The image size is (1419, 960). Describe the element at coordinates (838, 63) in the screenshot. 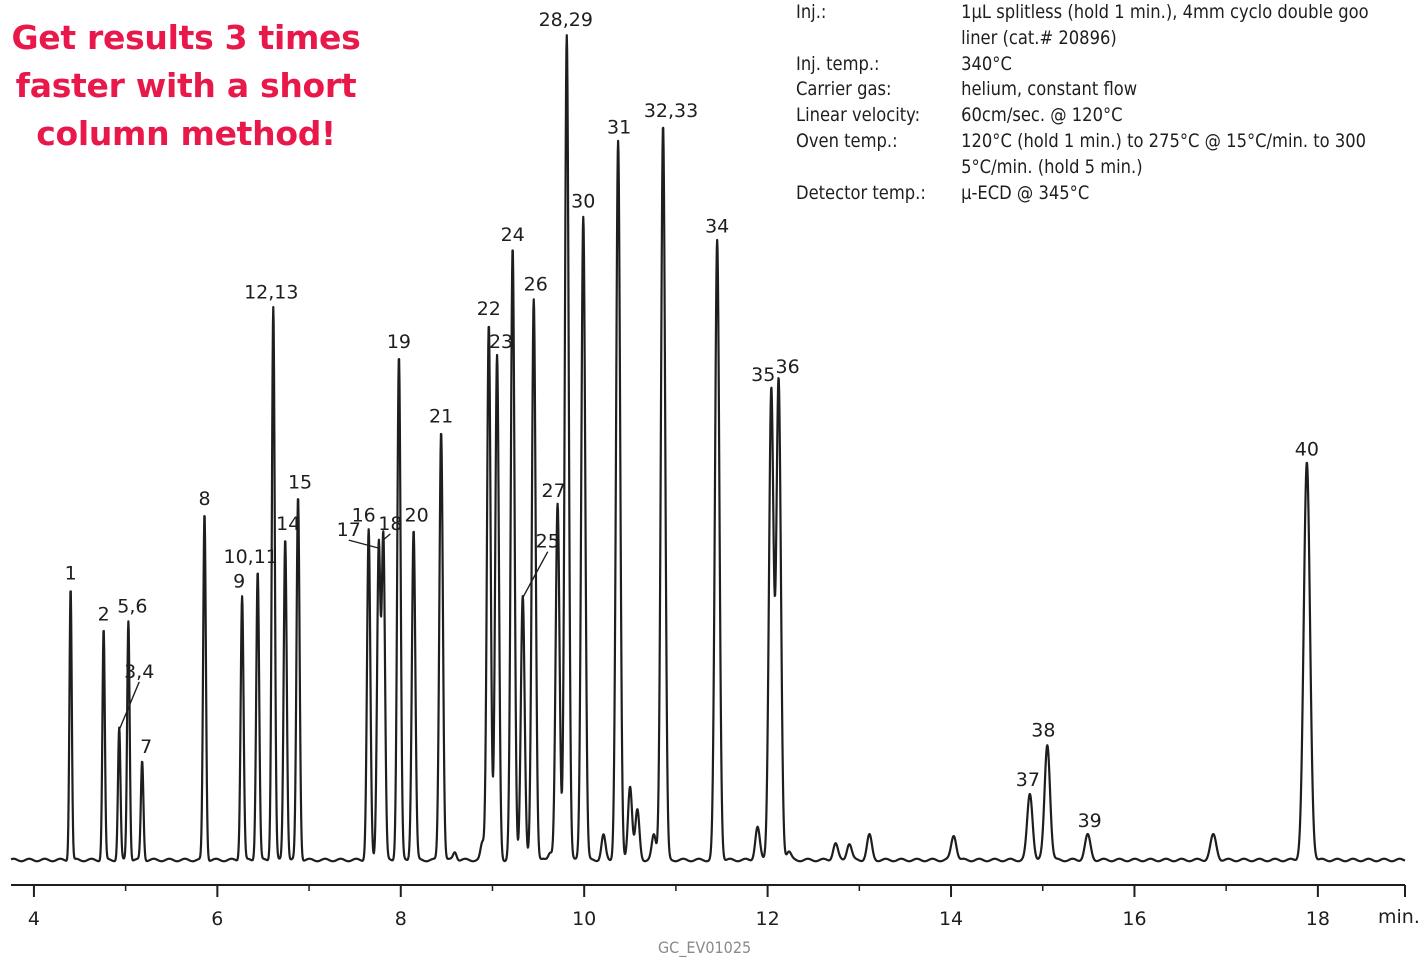

I see `condition-label: Inj. temp.:` at that location.